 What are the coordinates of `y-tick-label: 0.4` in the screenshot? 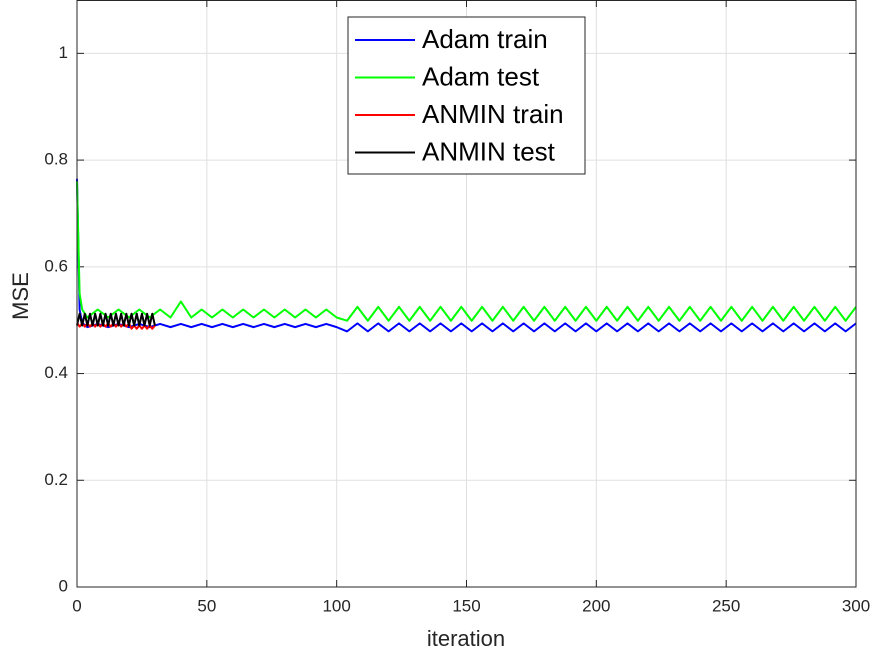 It's located at (56, 372).